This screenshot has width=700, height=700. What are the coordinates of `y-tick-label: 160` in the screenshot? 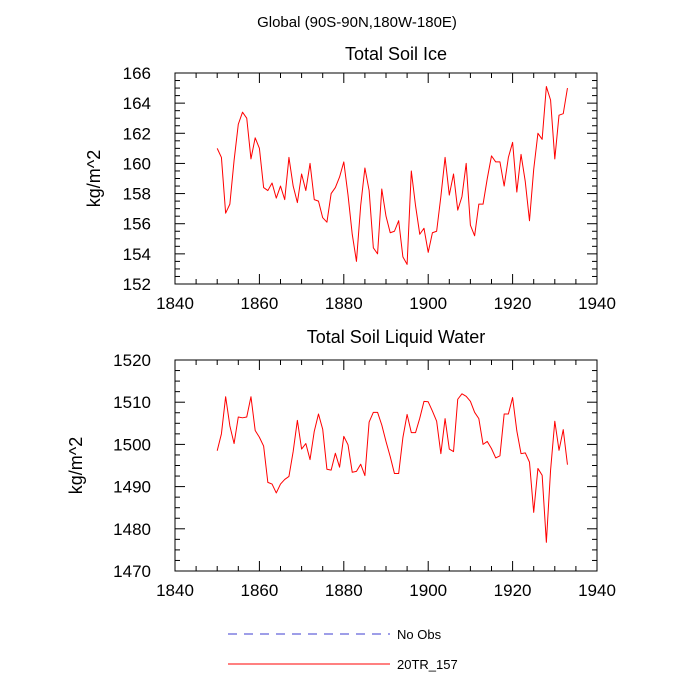 It's located at (137, 163).